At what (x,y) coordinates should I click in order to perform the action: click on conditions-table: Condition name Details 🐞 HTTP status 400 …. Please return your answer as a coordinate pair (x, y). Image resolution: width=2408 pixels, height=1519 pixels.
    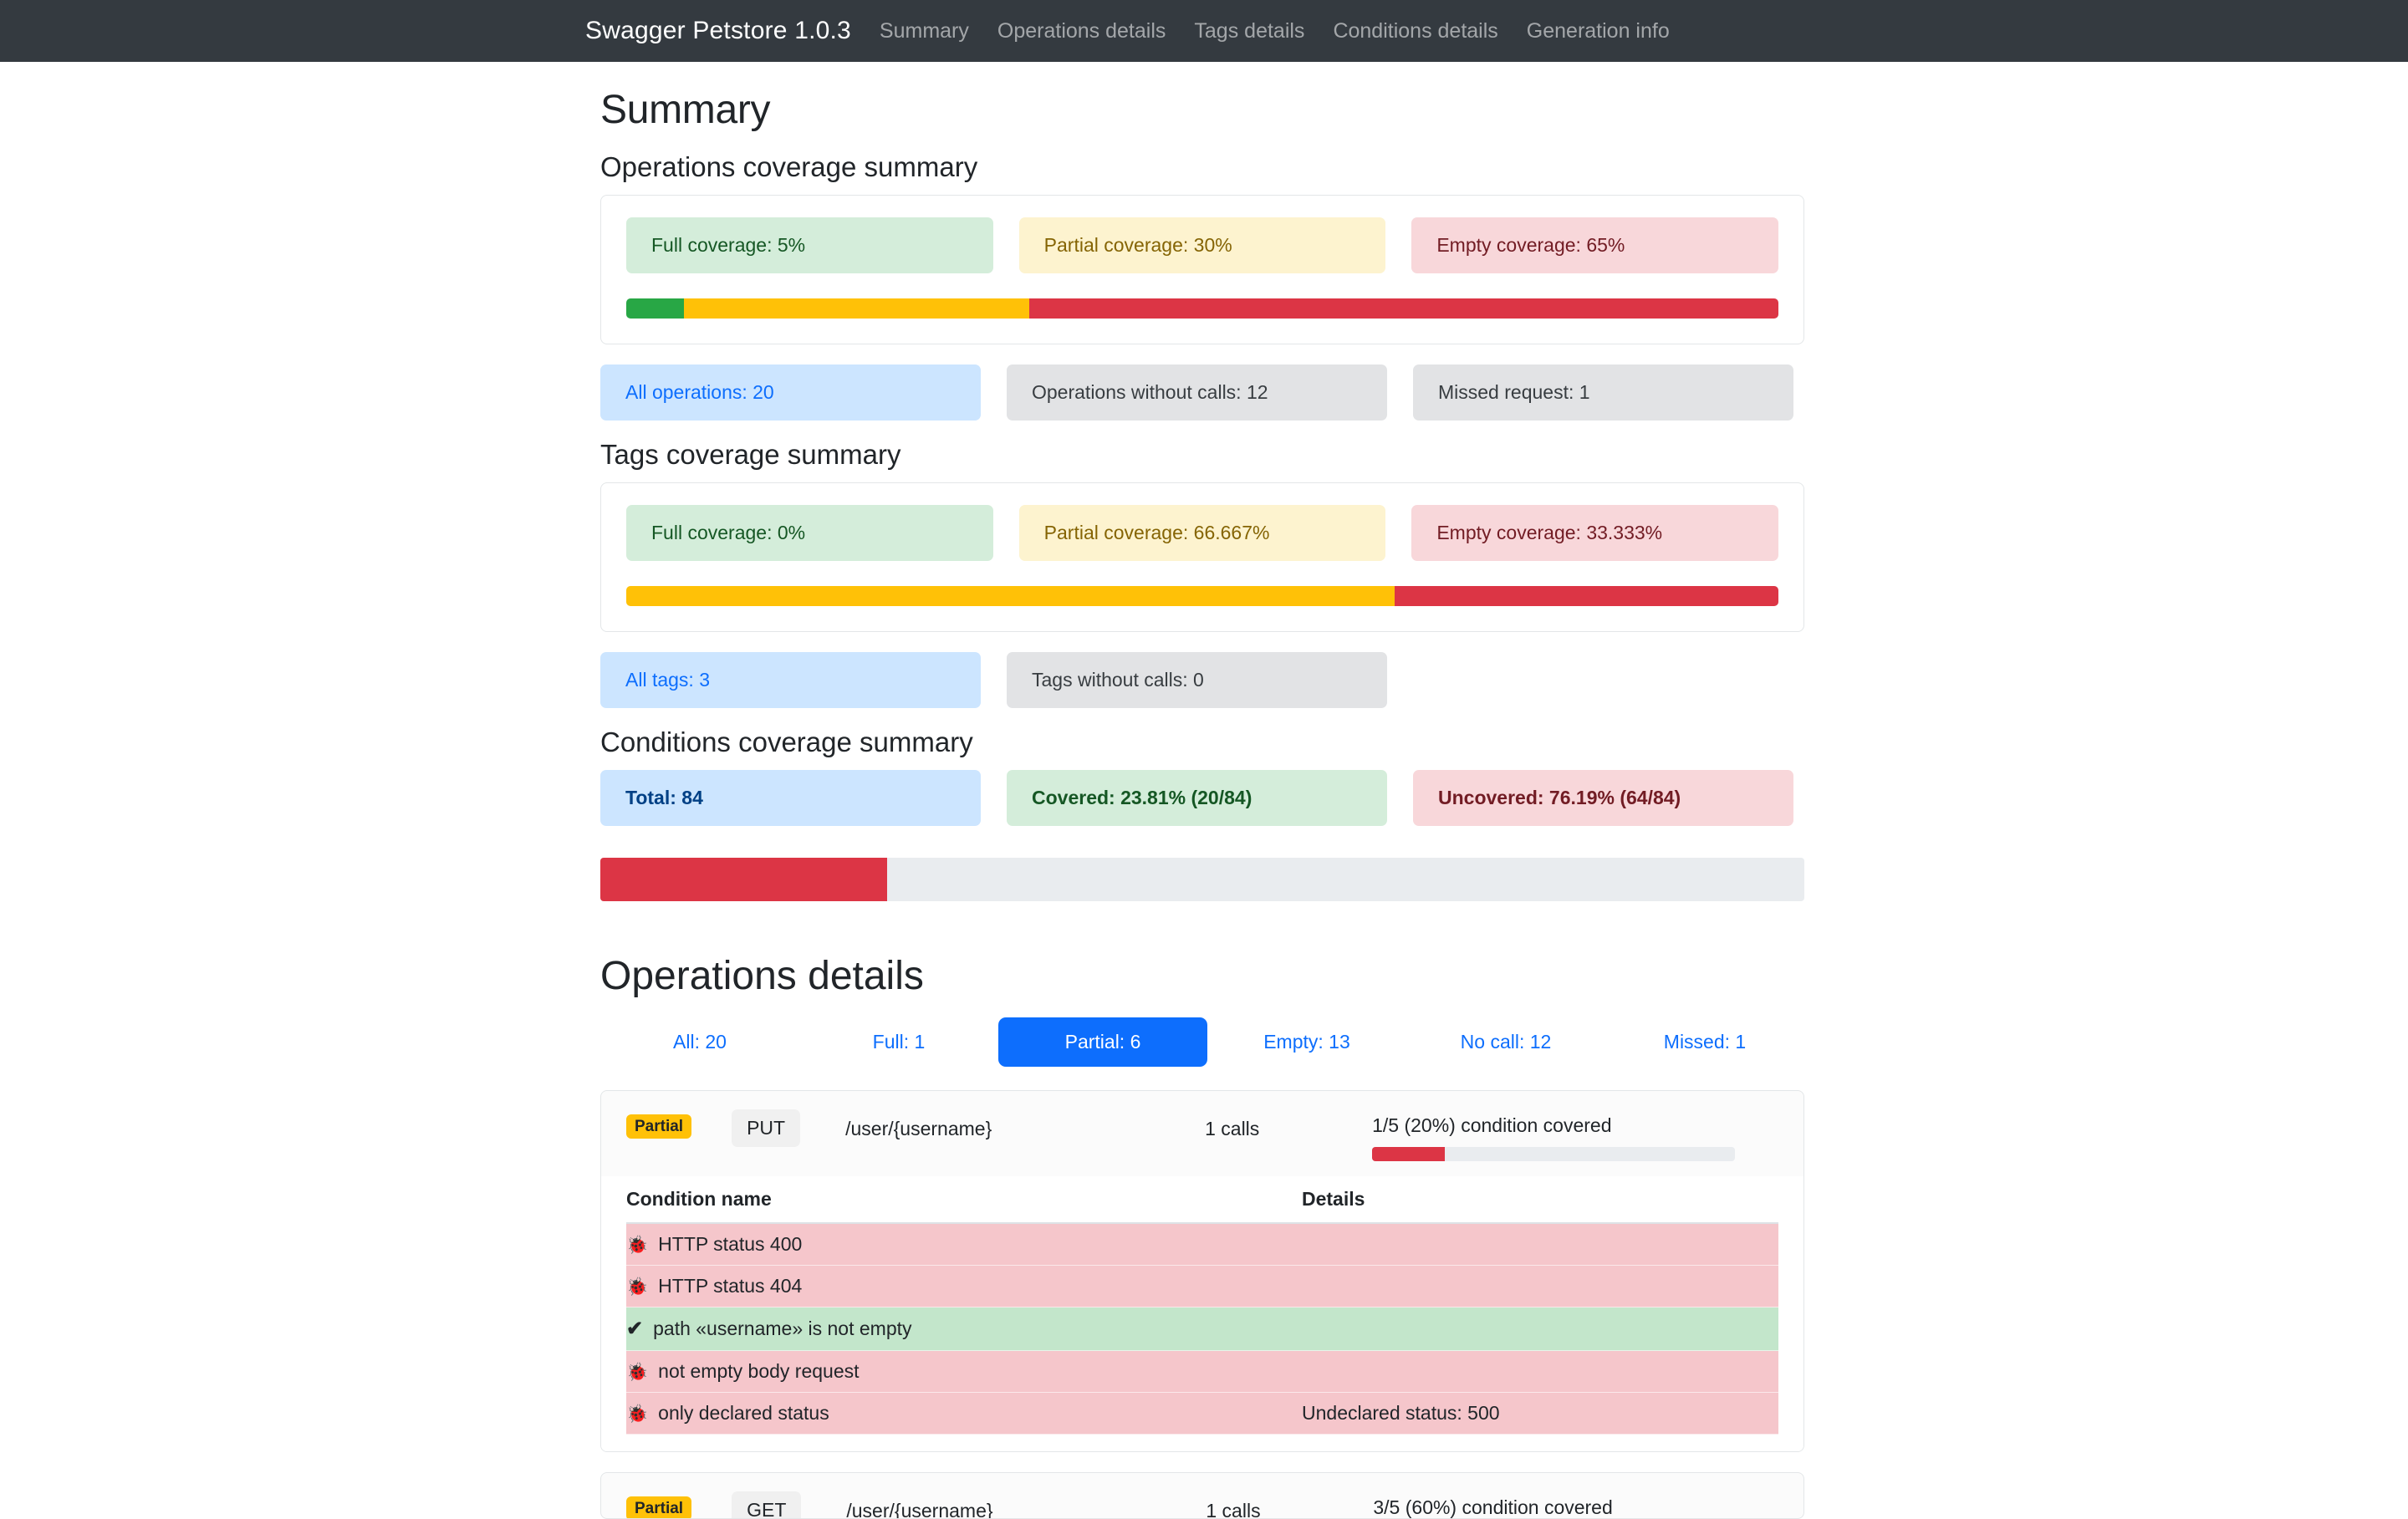
    Looking at the image, I should click on (1202, 1305).